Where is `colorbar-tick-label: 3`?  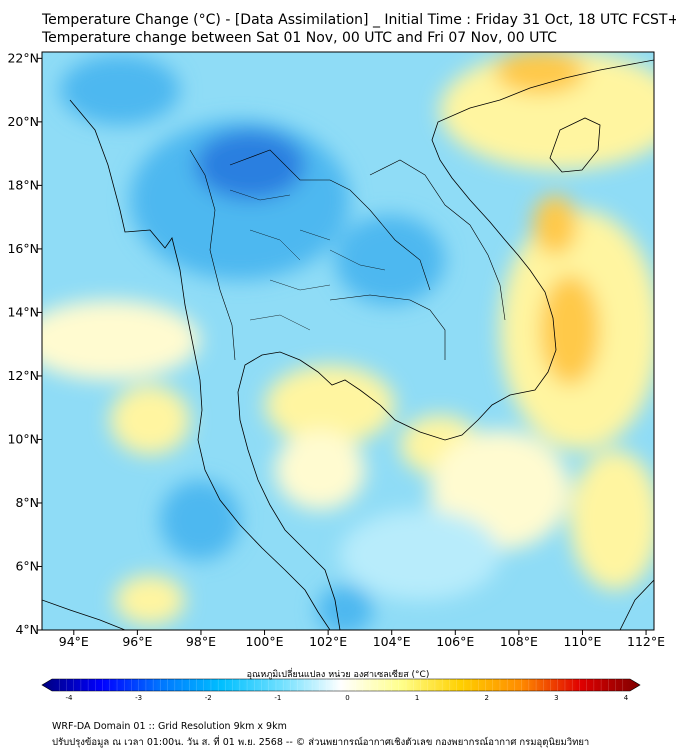
colorbar-tick-label: 3 is located at coordinates (556, 698).